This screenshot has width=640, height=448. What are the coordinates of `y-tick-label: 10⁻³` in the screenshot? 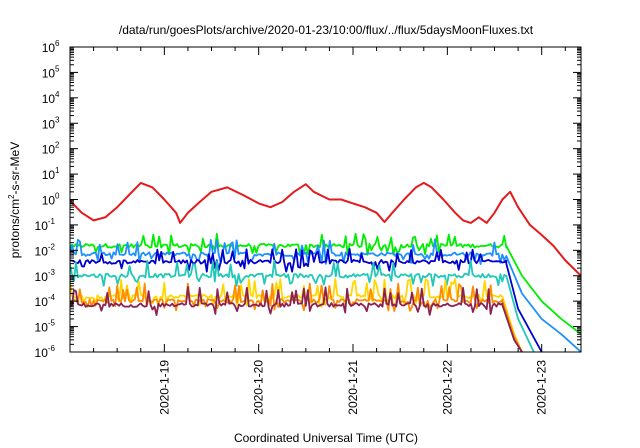 It's located at (45, 276).